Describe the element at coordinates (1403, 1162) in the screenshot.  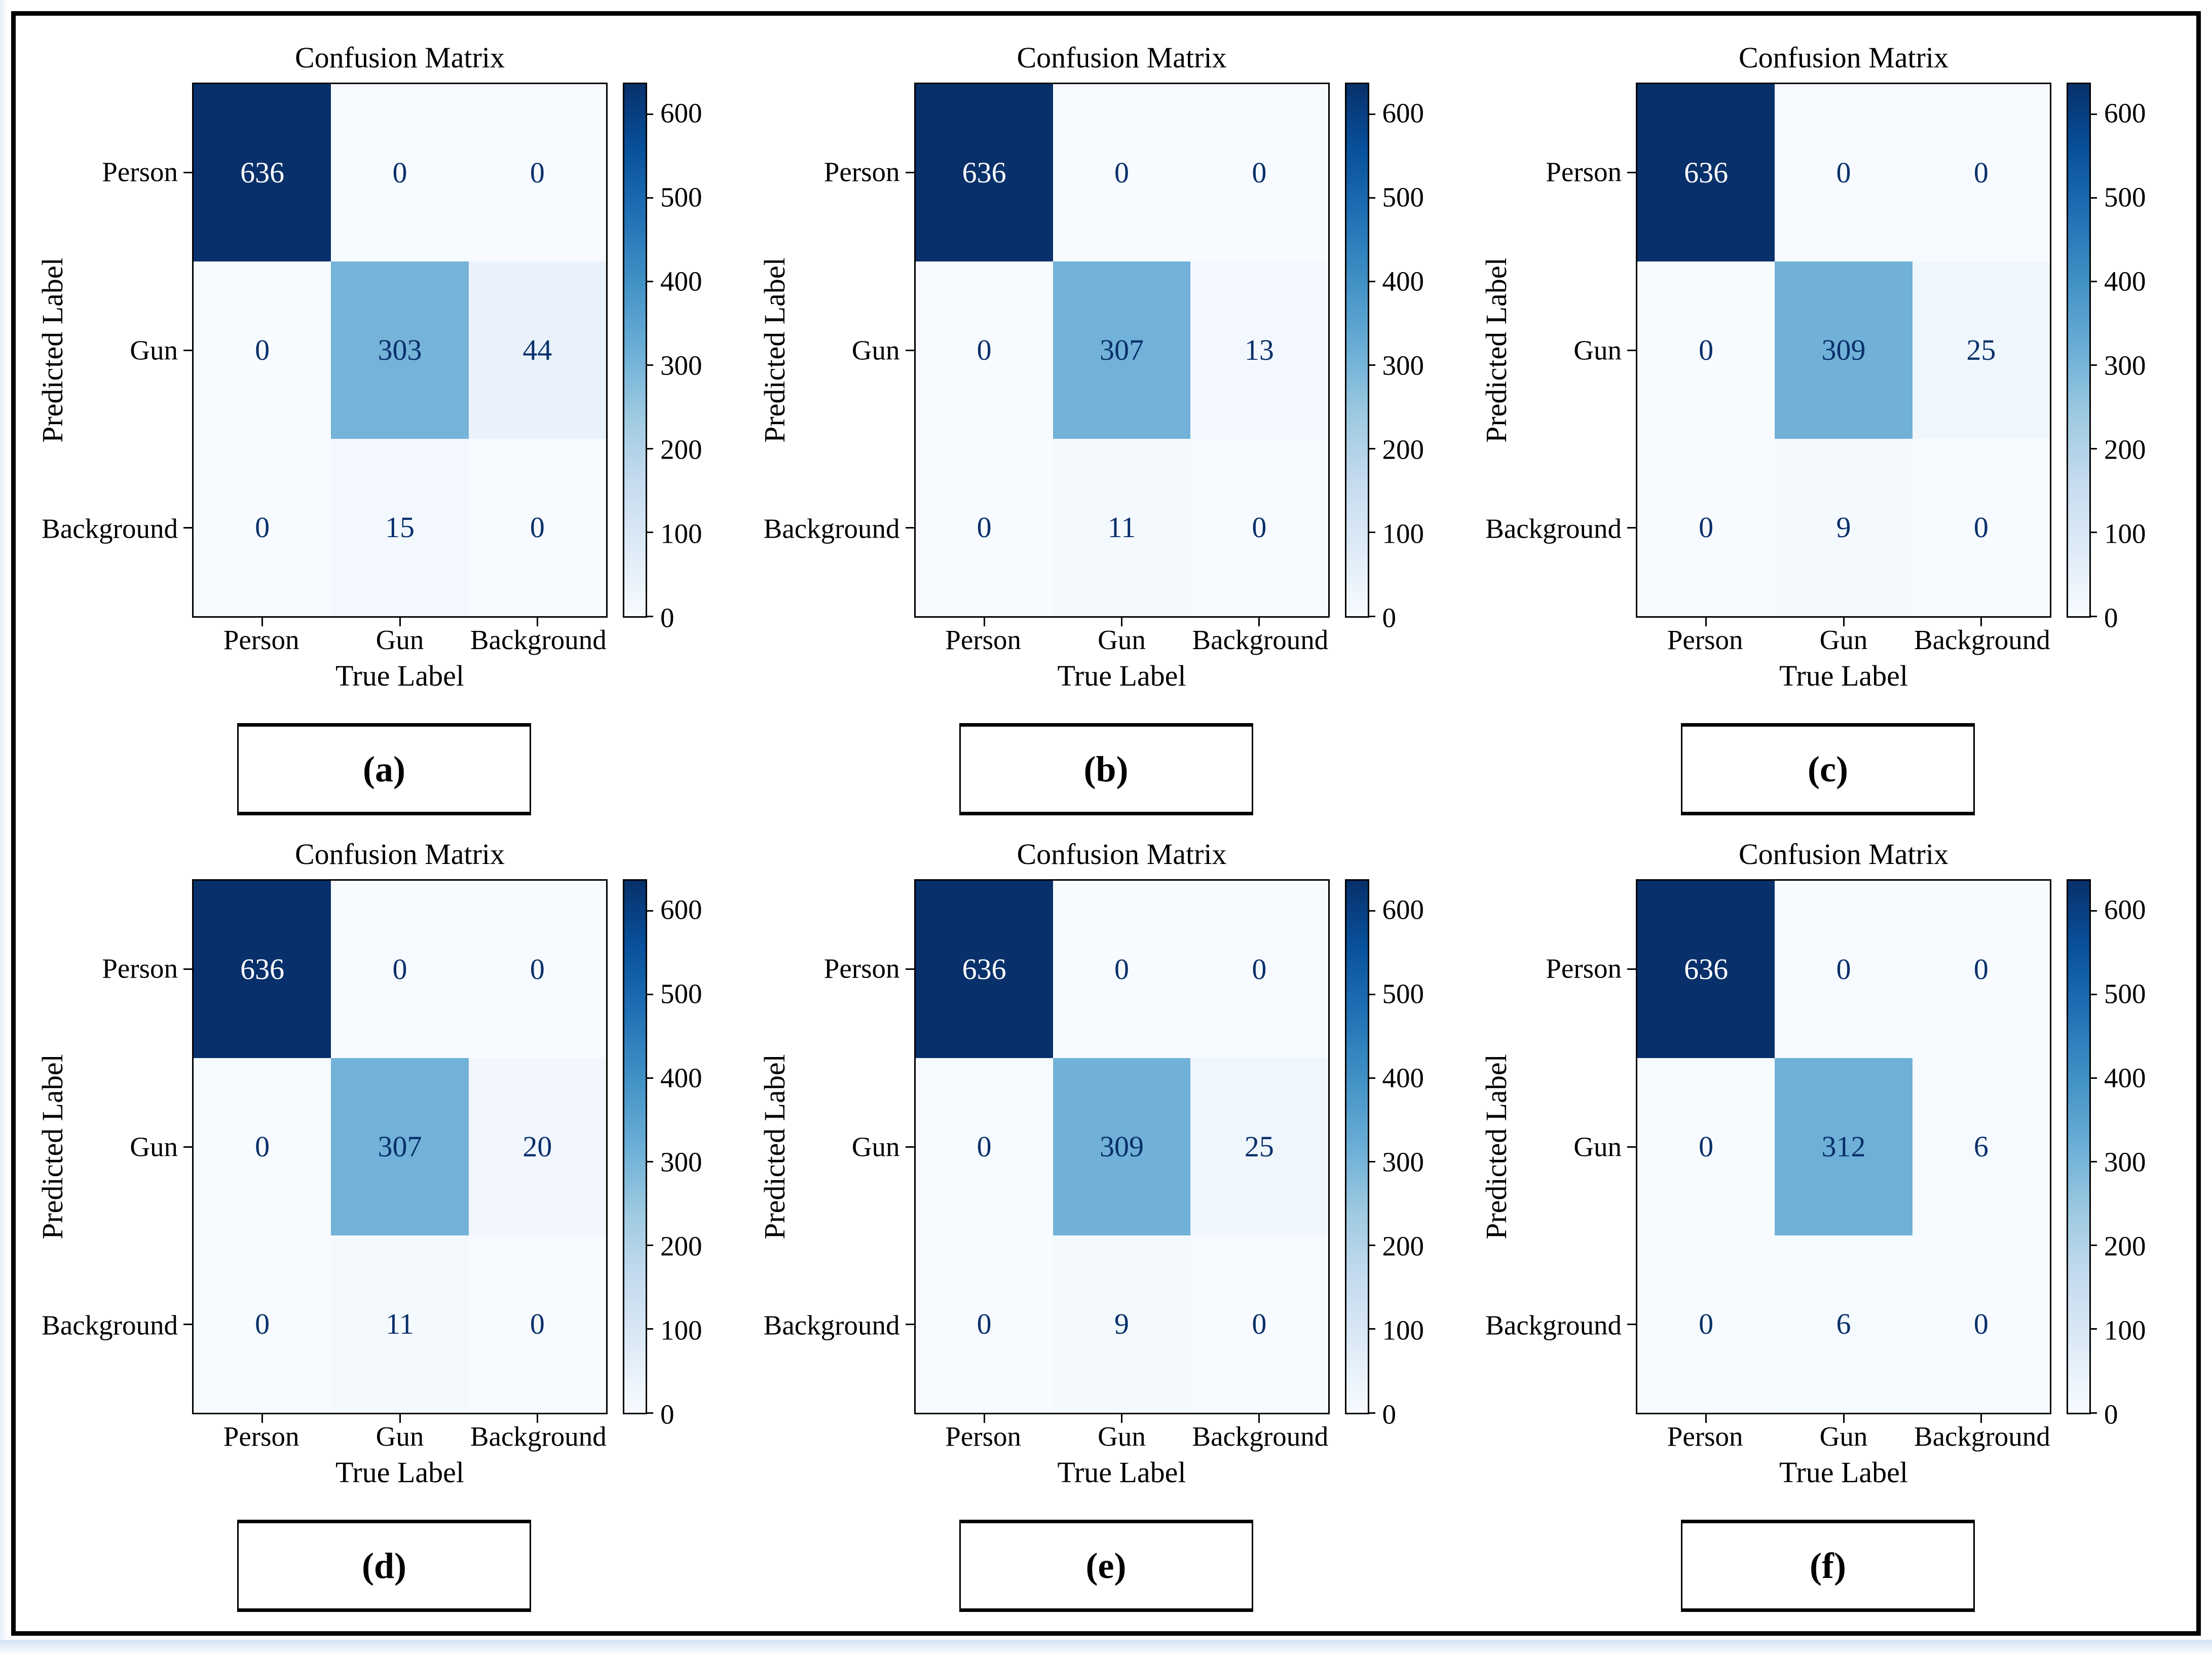
I see `colorbar-tick-label: 300` at that location.